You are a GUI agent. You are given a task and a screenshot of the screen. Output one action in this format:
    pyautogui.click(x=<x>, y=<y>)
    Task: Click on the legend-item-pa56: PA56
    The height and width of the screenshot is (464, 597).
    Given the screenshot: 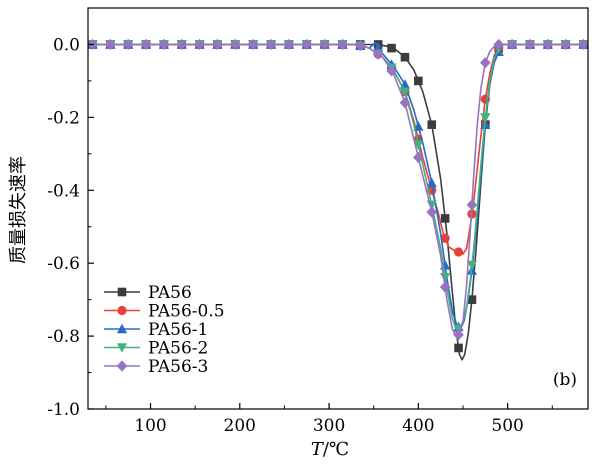 What is the action you would take?
    pyautogui.click(x=148, y=293)
    